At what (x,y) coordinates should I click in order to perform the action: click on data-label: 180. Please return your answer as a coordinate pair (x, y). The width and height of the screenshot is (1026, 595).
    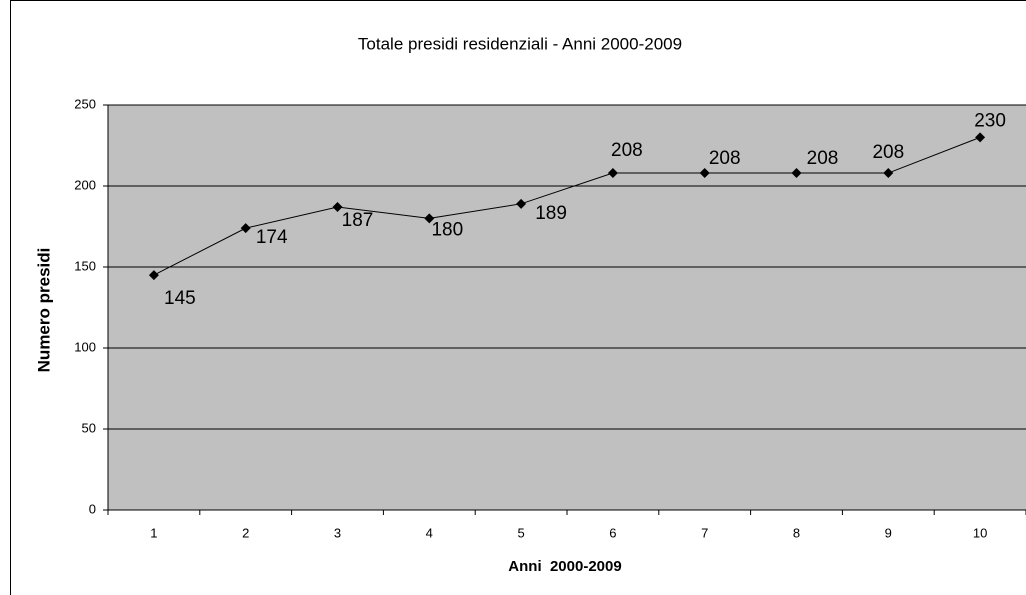
    Looking at the image, I should click on (447, 229).